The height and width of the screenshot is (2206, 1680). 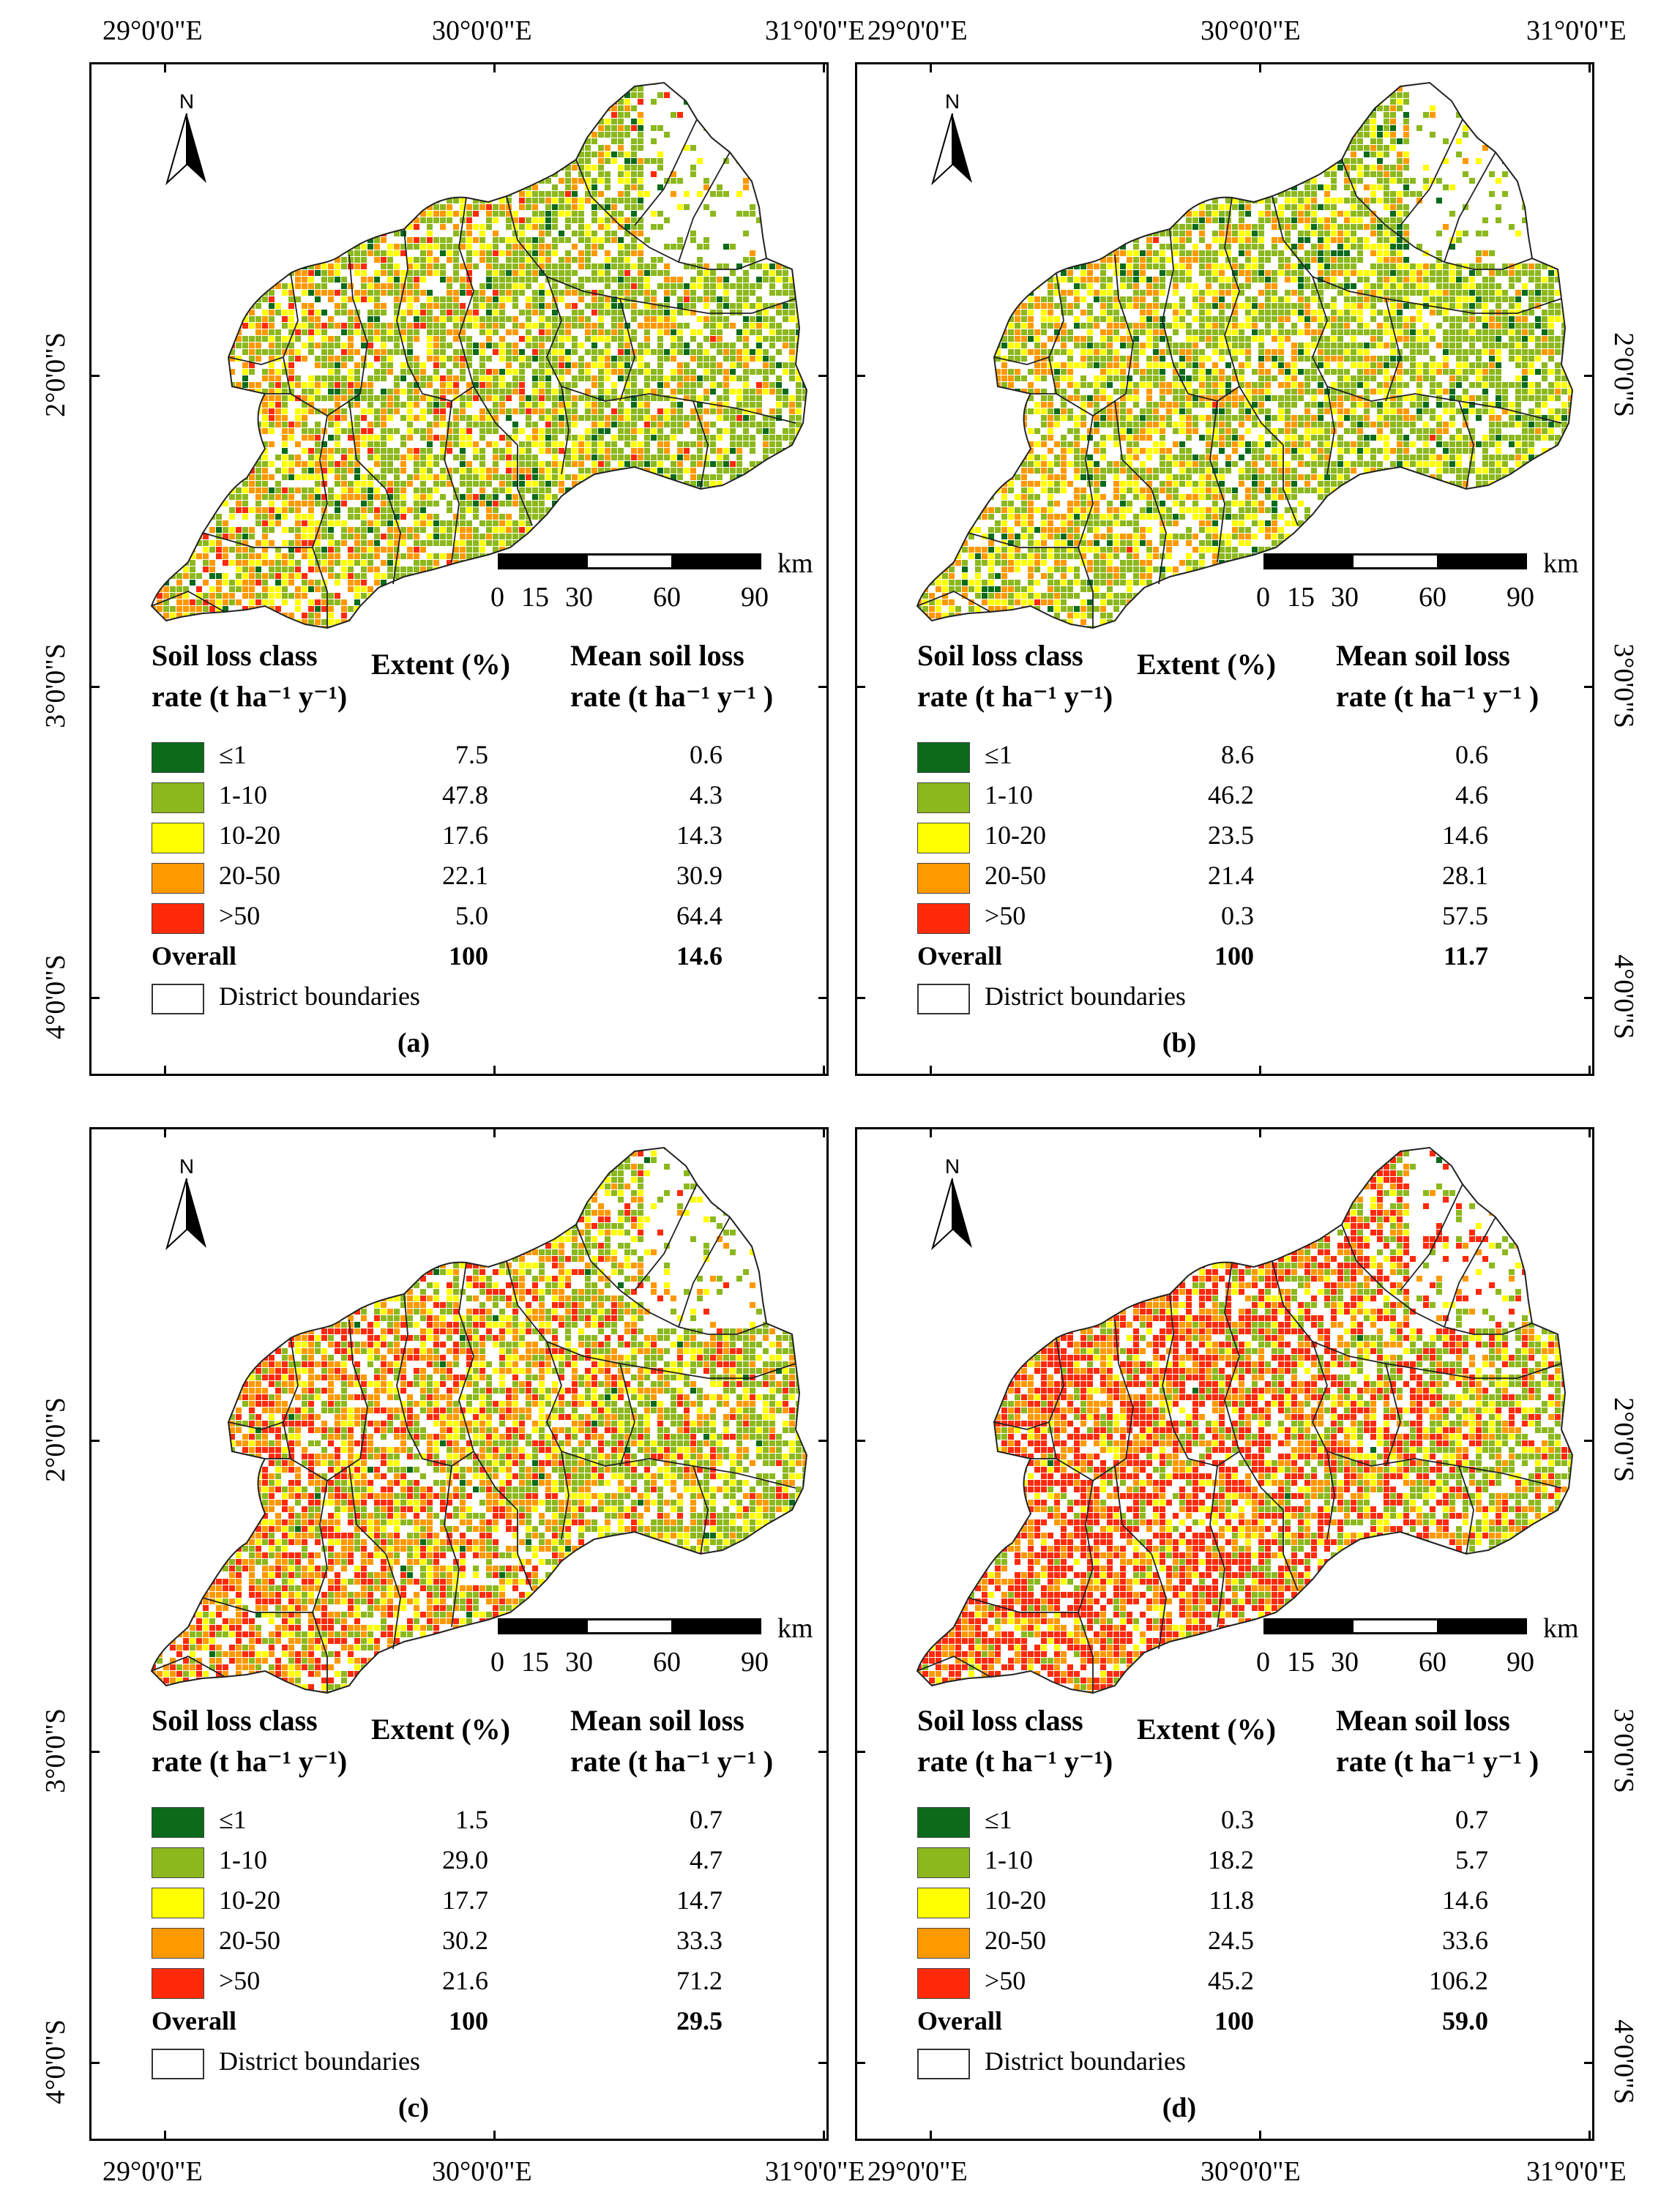 I want to click on legend-row: >50 5.0 64.4, so click(x=503, y=918).